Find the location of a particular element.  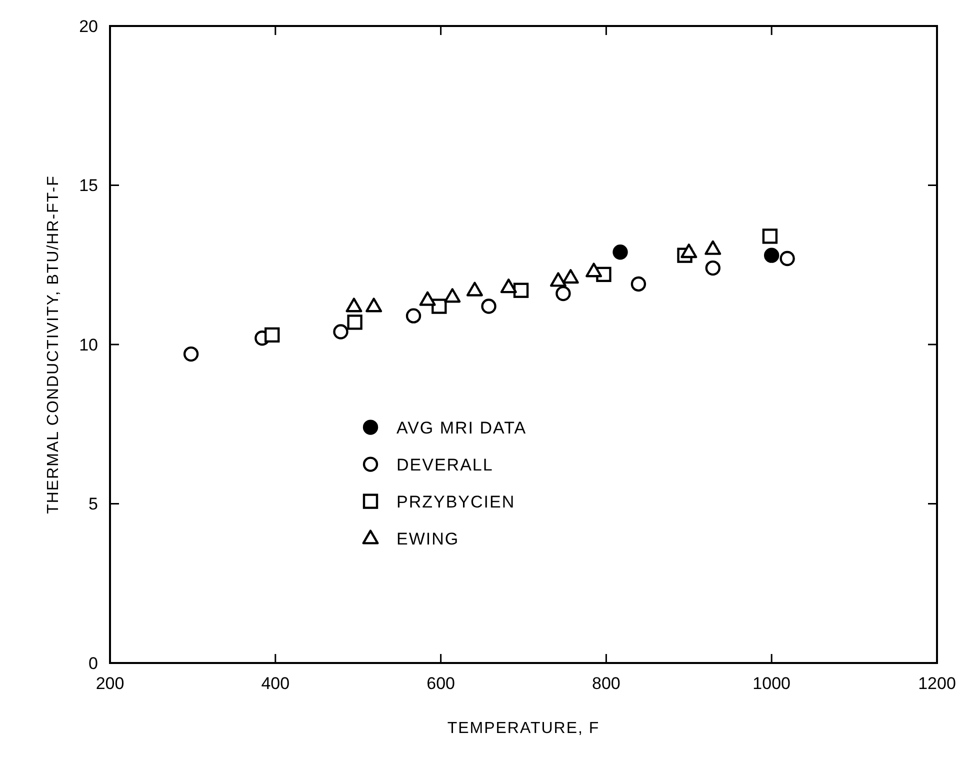

y-tick-label: 5 is located at coordinates (93, 504).